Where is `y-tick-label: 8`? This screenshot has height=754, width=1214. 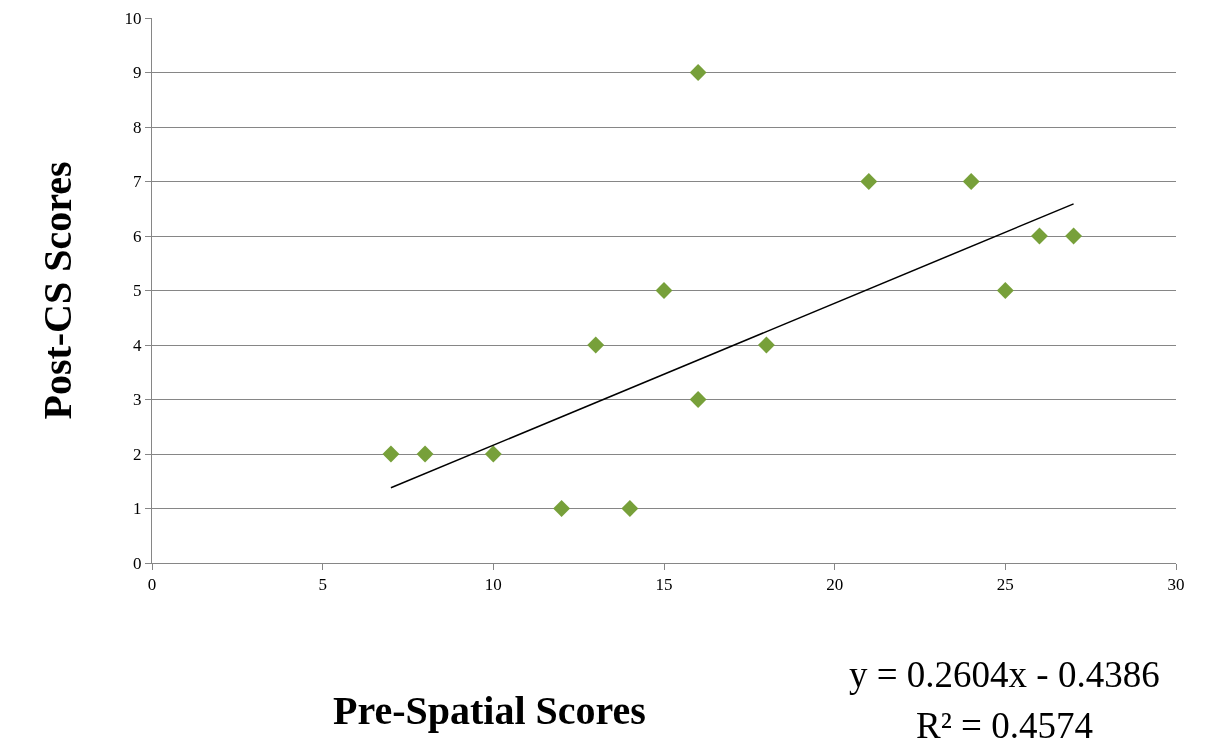
y-tick-label: 8 is located at coordinates (137, 127).